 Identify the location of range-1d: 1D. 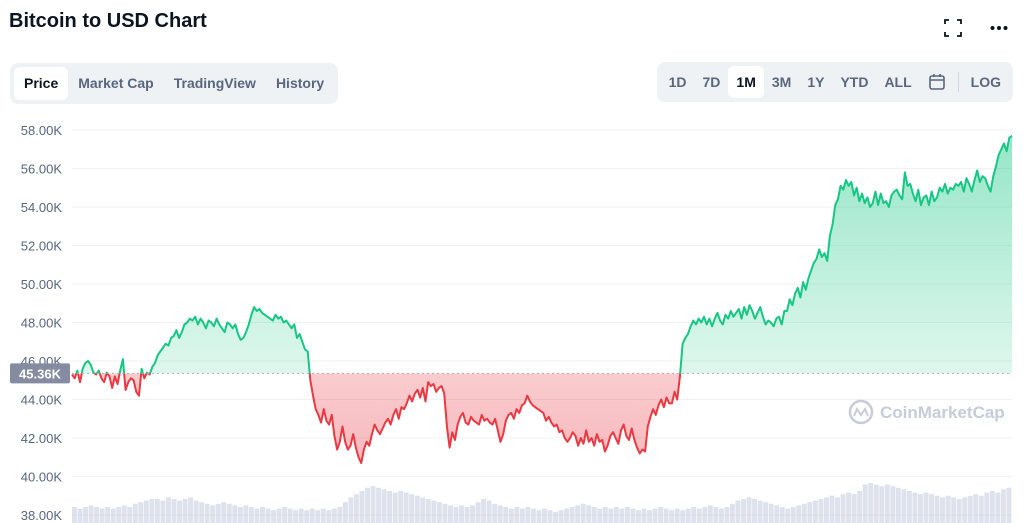
(677, 82).